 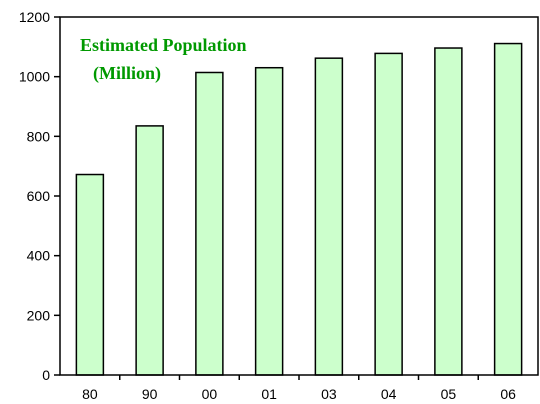 What do you see at coordinates (210, 394) in the screenshot?
I see `x-tick-label-00: 00` at bounding box center [210, 394].